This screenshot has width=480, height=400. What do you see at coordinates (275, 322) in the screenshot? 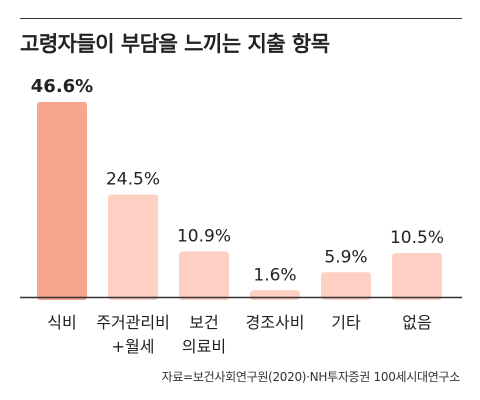
I see `category-label-3-line-0: 경조사비` at bounding box center [275, 322].